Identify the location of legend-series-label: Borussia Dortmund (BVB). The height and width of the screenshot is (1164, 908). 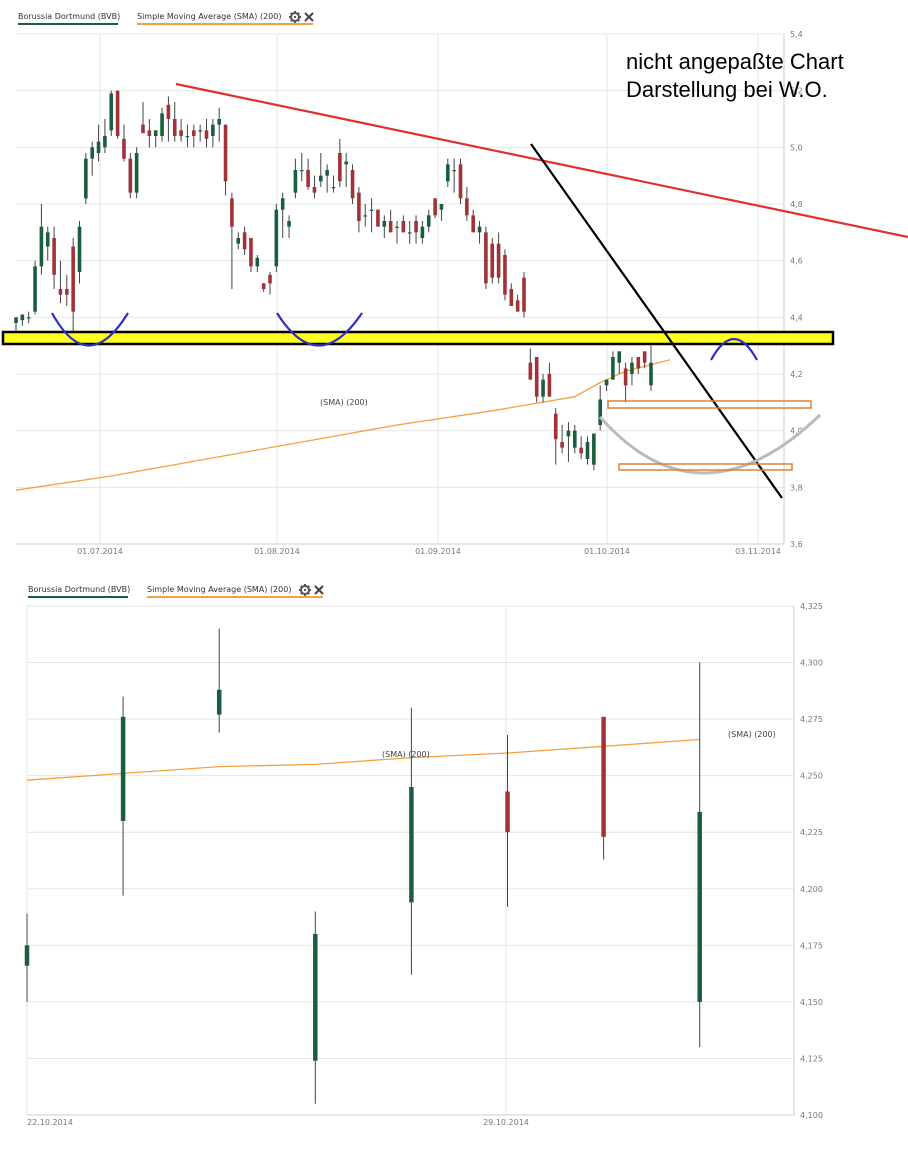
(69, 16).